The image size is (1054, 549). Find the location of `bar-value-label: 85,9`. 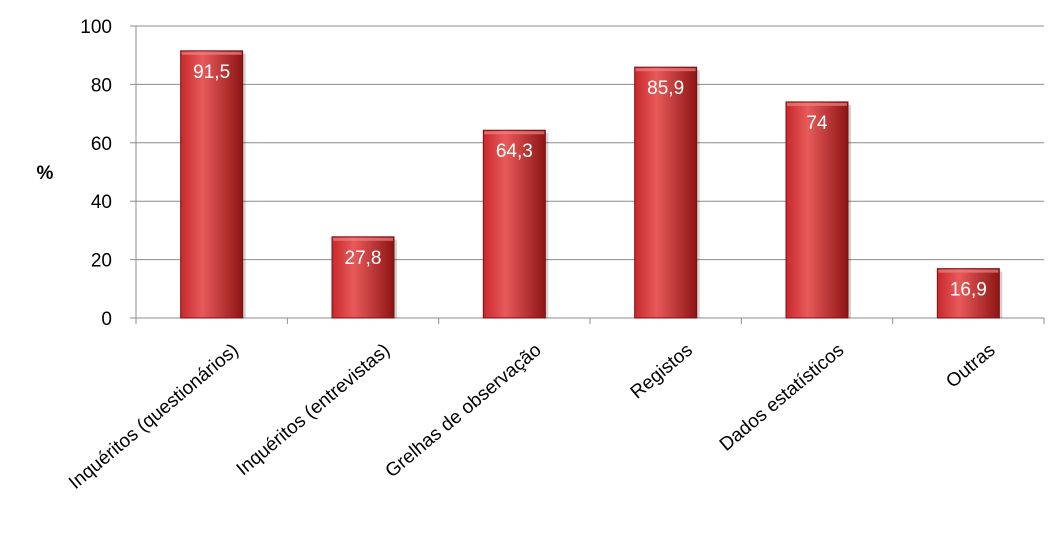

bar-value-label: 85,9 is located at coordinates (665, 88).